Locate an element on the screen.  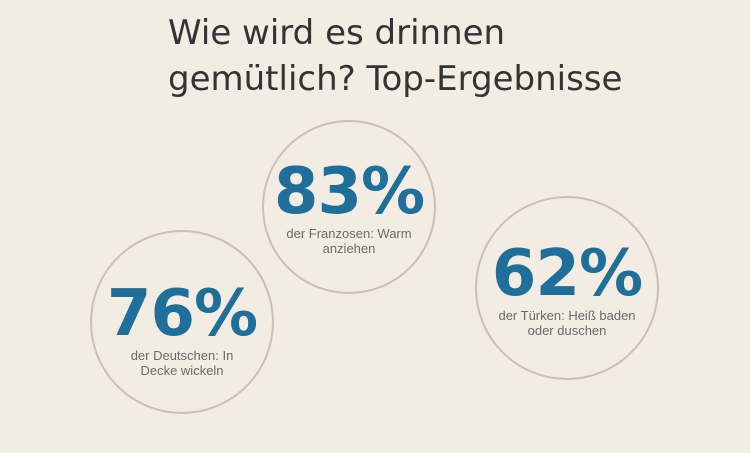
stat-description: der Türken: Heiß baden oder duschen is located at coordinates (566, 323).